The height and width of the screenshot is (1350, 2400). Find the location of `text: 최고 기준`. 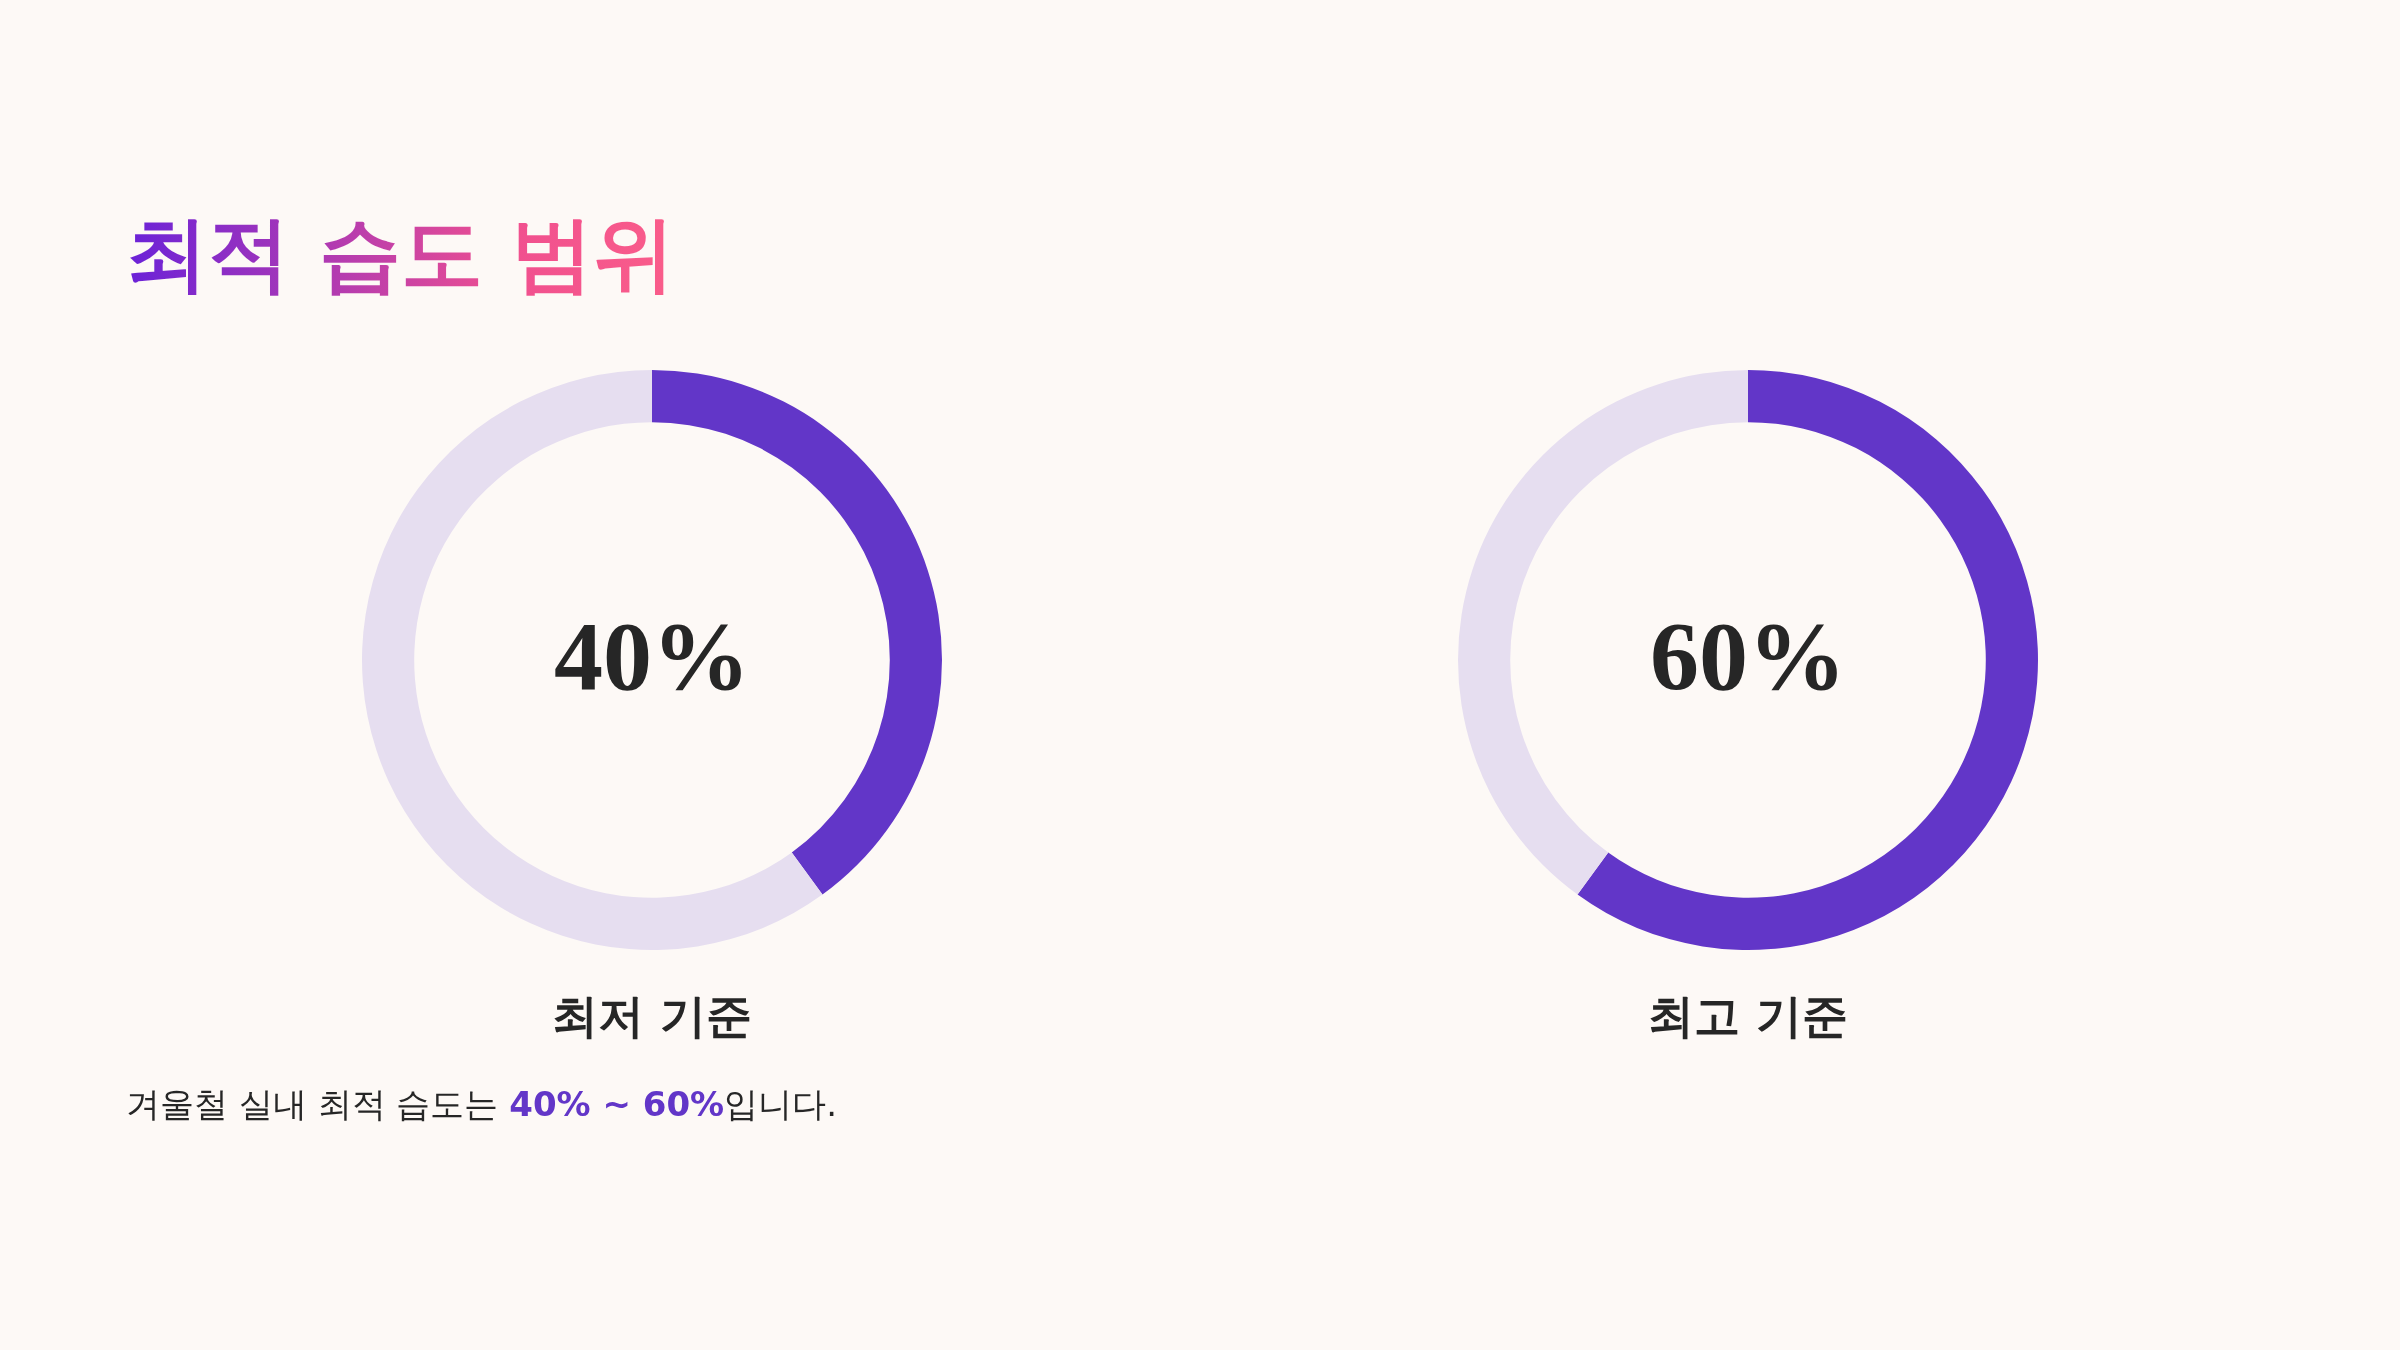

text: 최고 기준 is located at coordinates (1748, 1016).